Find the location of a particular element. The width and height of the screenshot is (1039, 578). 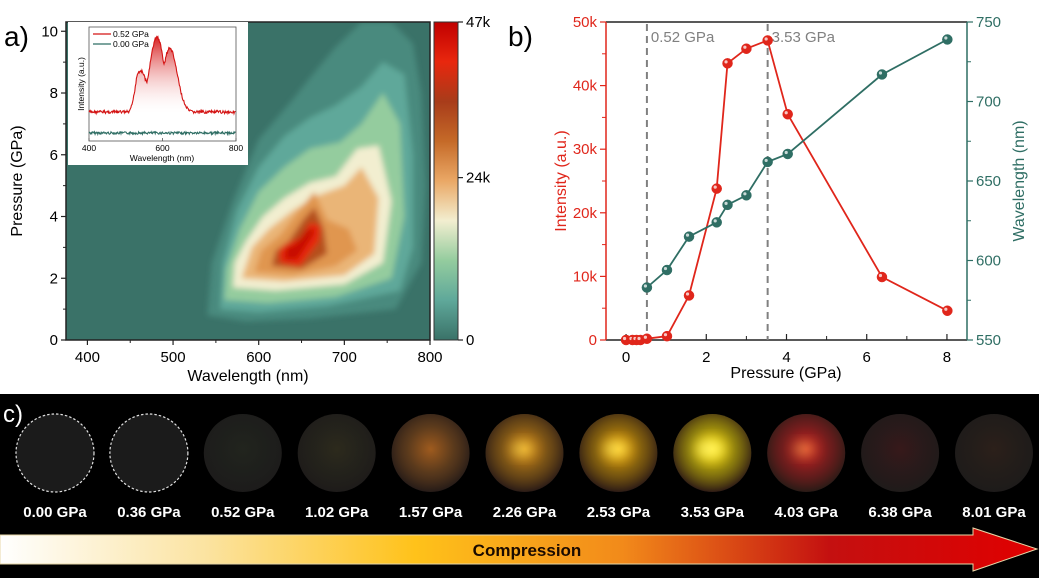

pressure-label: 2.53 GPa is located at coordinates (619, 512).